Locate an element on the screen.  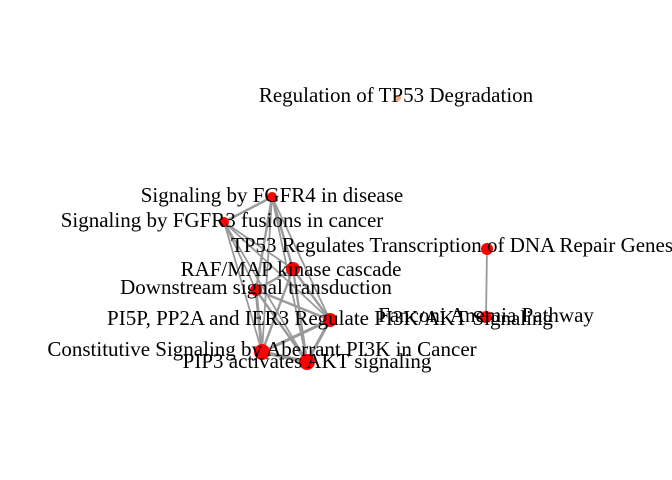
node-label-fgfr3: Signaling by FGFR3 fusions in cancer is located at coordinates (222, 220).